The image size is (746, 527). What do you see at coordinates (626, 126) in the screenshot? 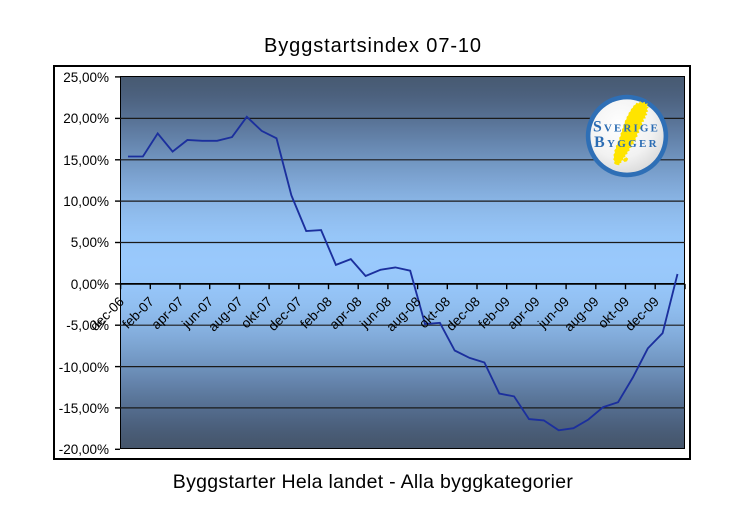
I see `svg-text: Sverige` at bounding box center [626, 126].